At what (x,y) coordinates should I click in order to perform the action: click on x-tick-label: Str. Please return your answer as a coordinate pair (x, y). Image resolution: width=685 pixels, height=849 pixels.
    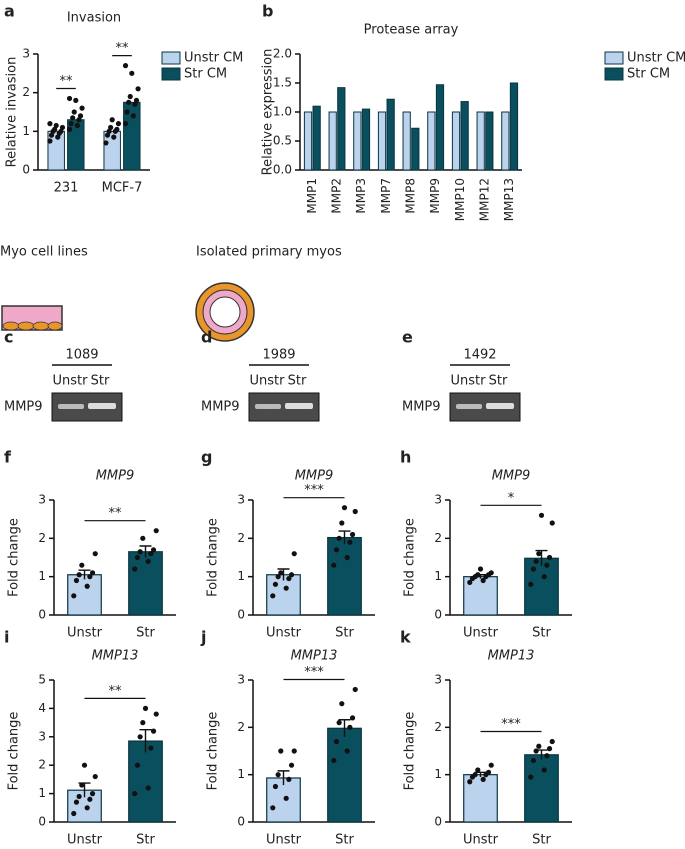
    Looking at the image, I should click on (344, 840).